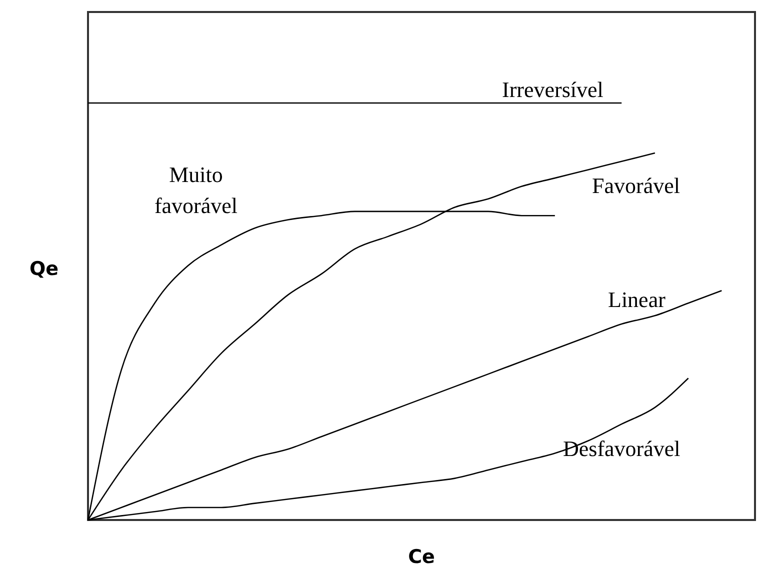 The width and height of the screenshot is (758, 573). Describe the element at coordinates (553, 89) in the screenshot. I see `series-label: Irreversível` at that location.